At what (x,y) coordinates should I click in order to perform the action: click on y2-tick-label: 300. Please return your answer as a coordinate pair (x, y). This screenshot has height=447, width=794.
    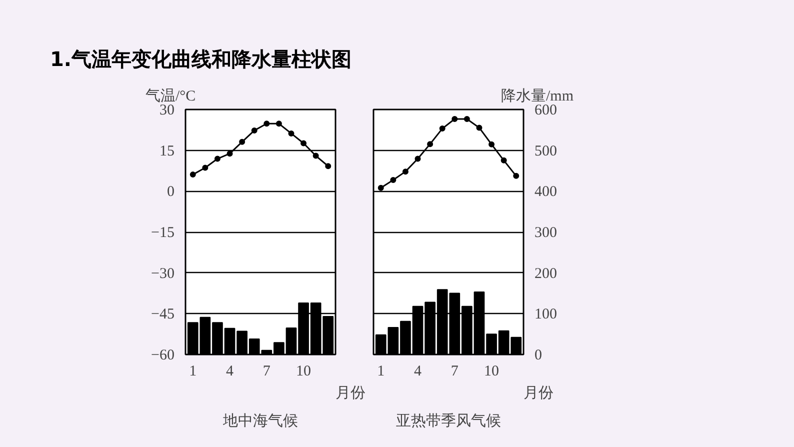
    Looking at the image, I should click on (545, 232).